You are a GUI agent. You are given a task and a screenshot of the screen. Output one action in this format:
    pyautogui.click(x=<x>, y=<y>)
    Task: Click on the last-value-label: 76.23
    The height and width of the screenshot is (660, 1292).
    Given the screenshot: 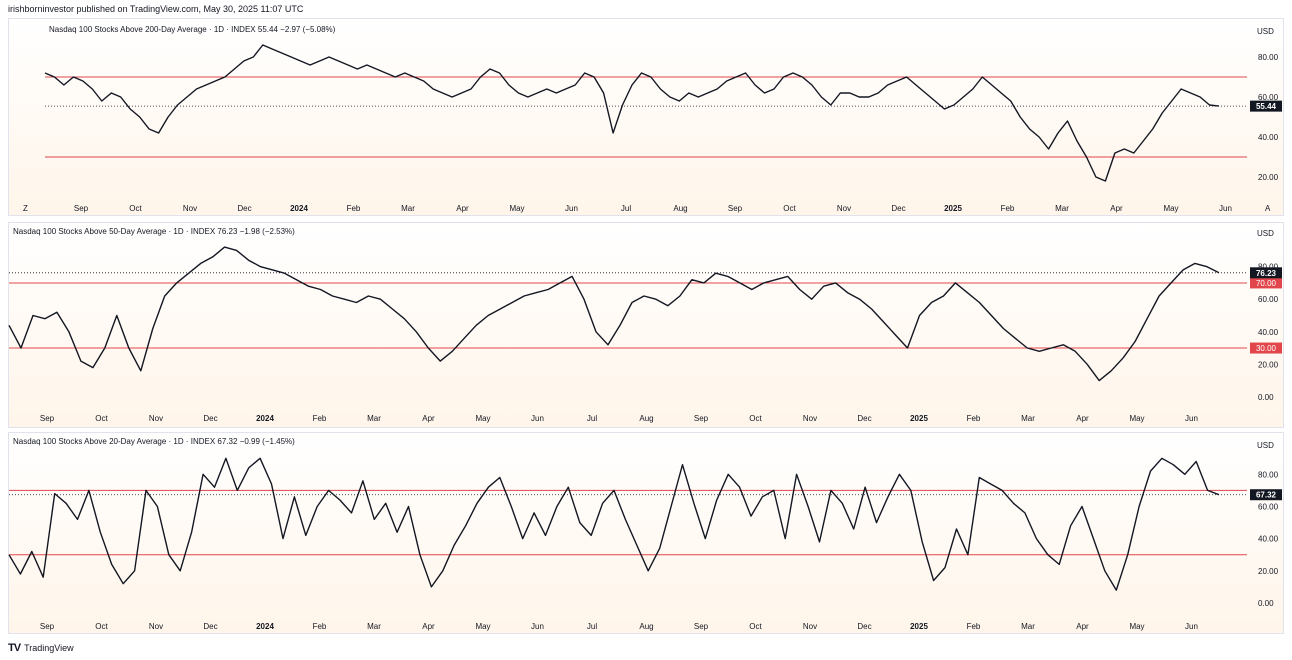 What is the action you would take?
    pyautogui.click(x=1266, y=273)
    